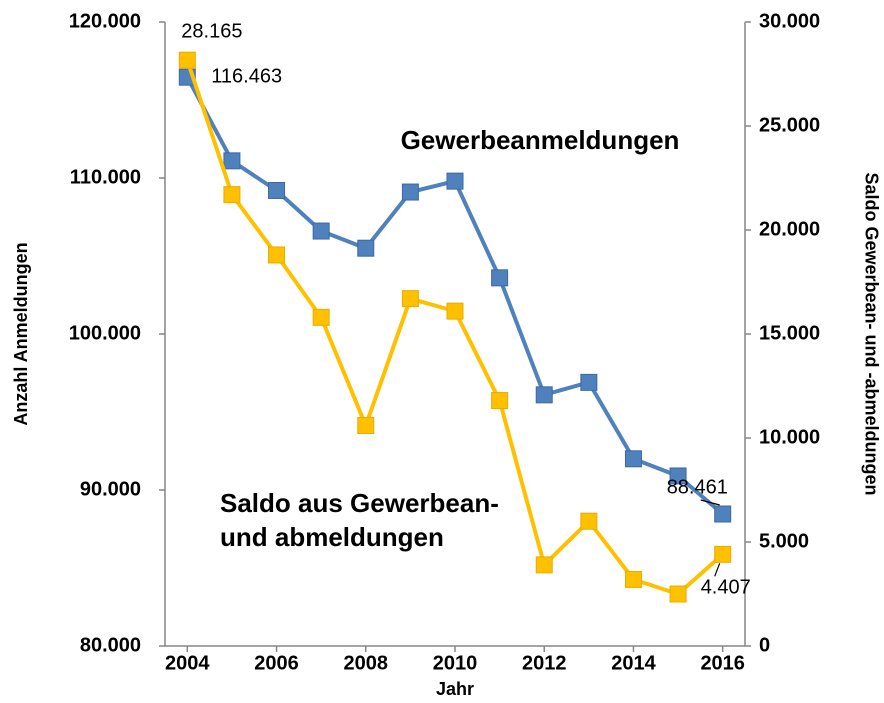  What do you see at coordinates (789, 333) in the screenshot?
I see `y2-tick-label: 15.000` at bounding box center [789, 333].